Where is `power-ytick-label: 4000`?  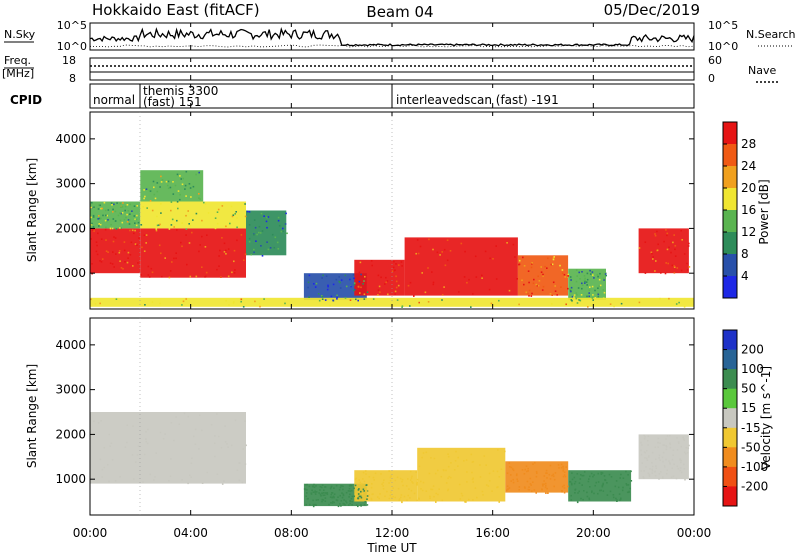 power-ytick-label: 4000 is located at coordinates (70, 139).